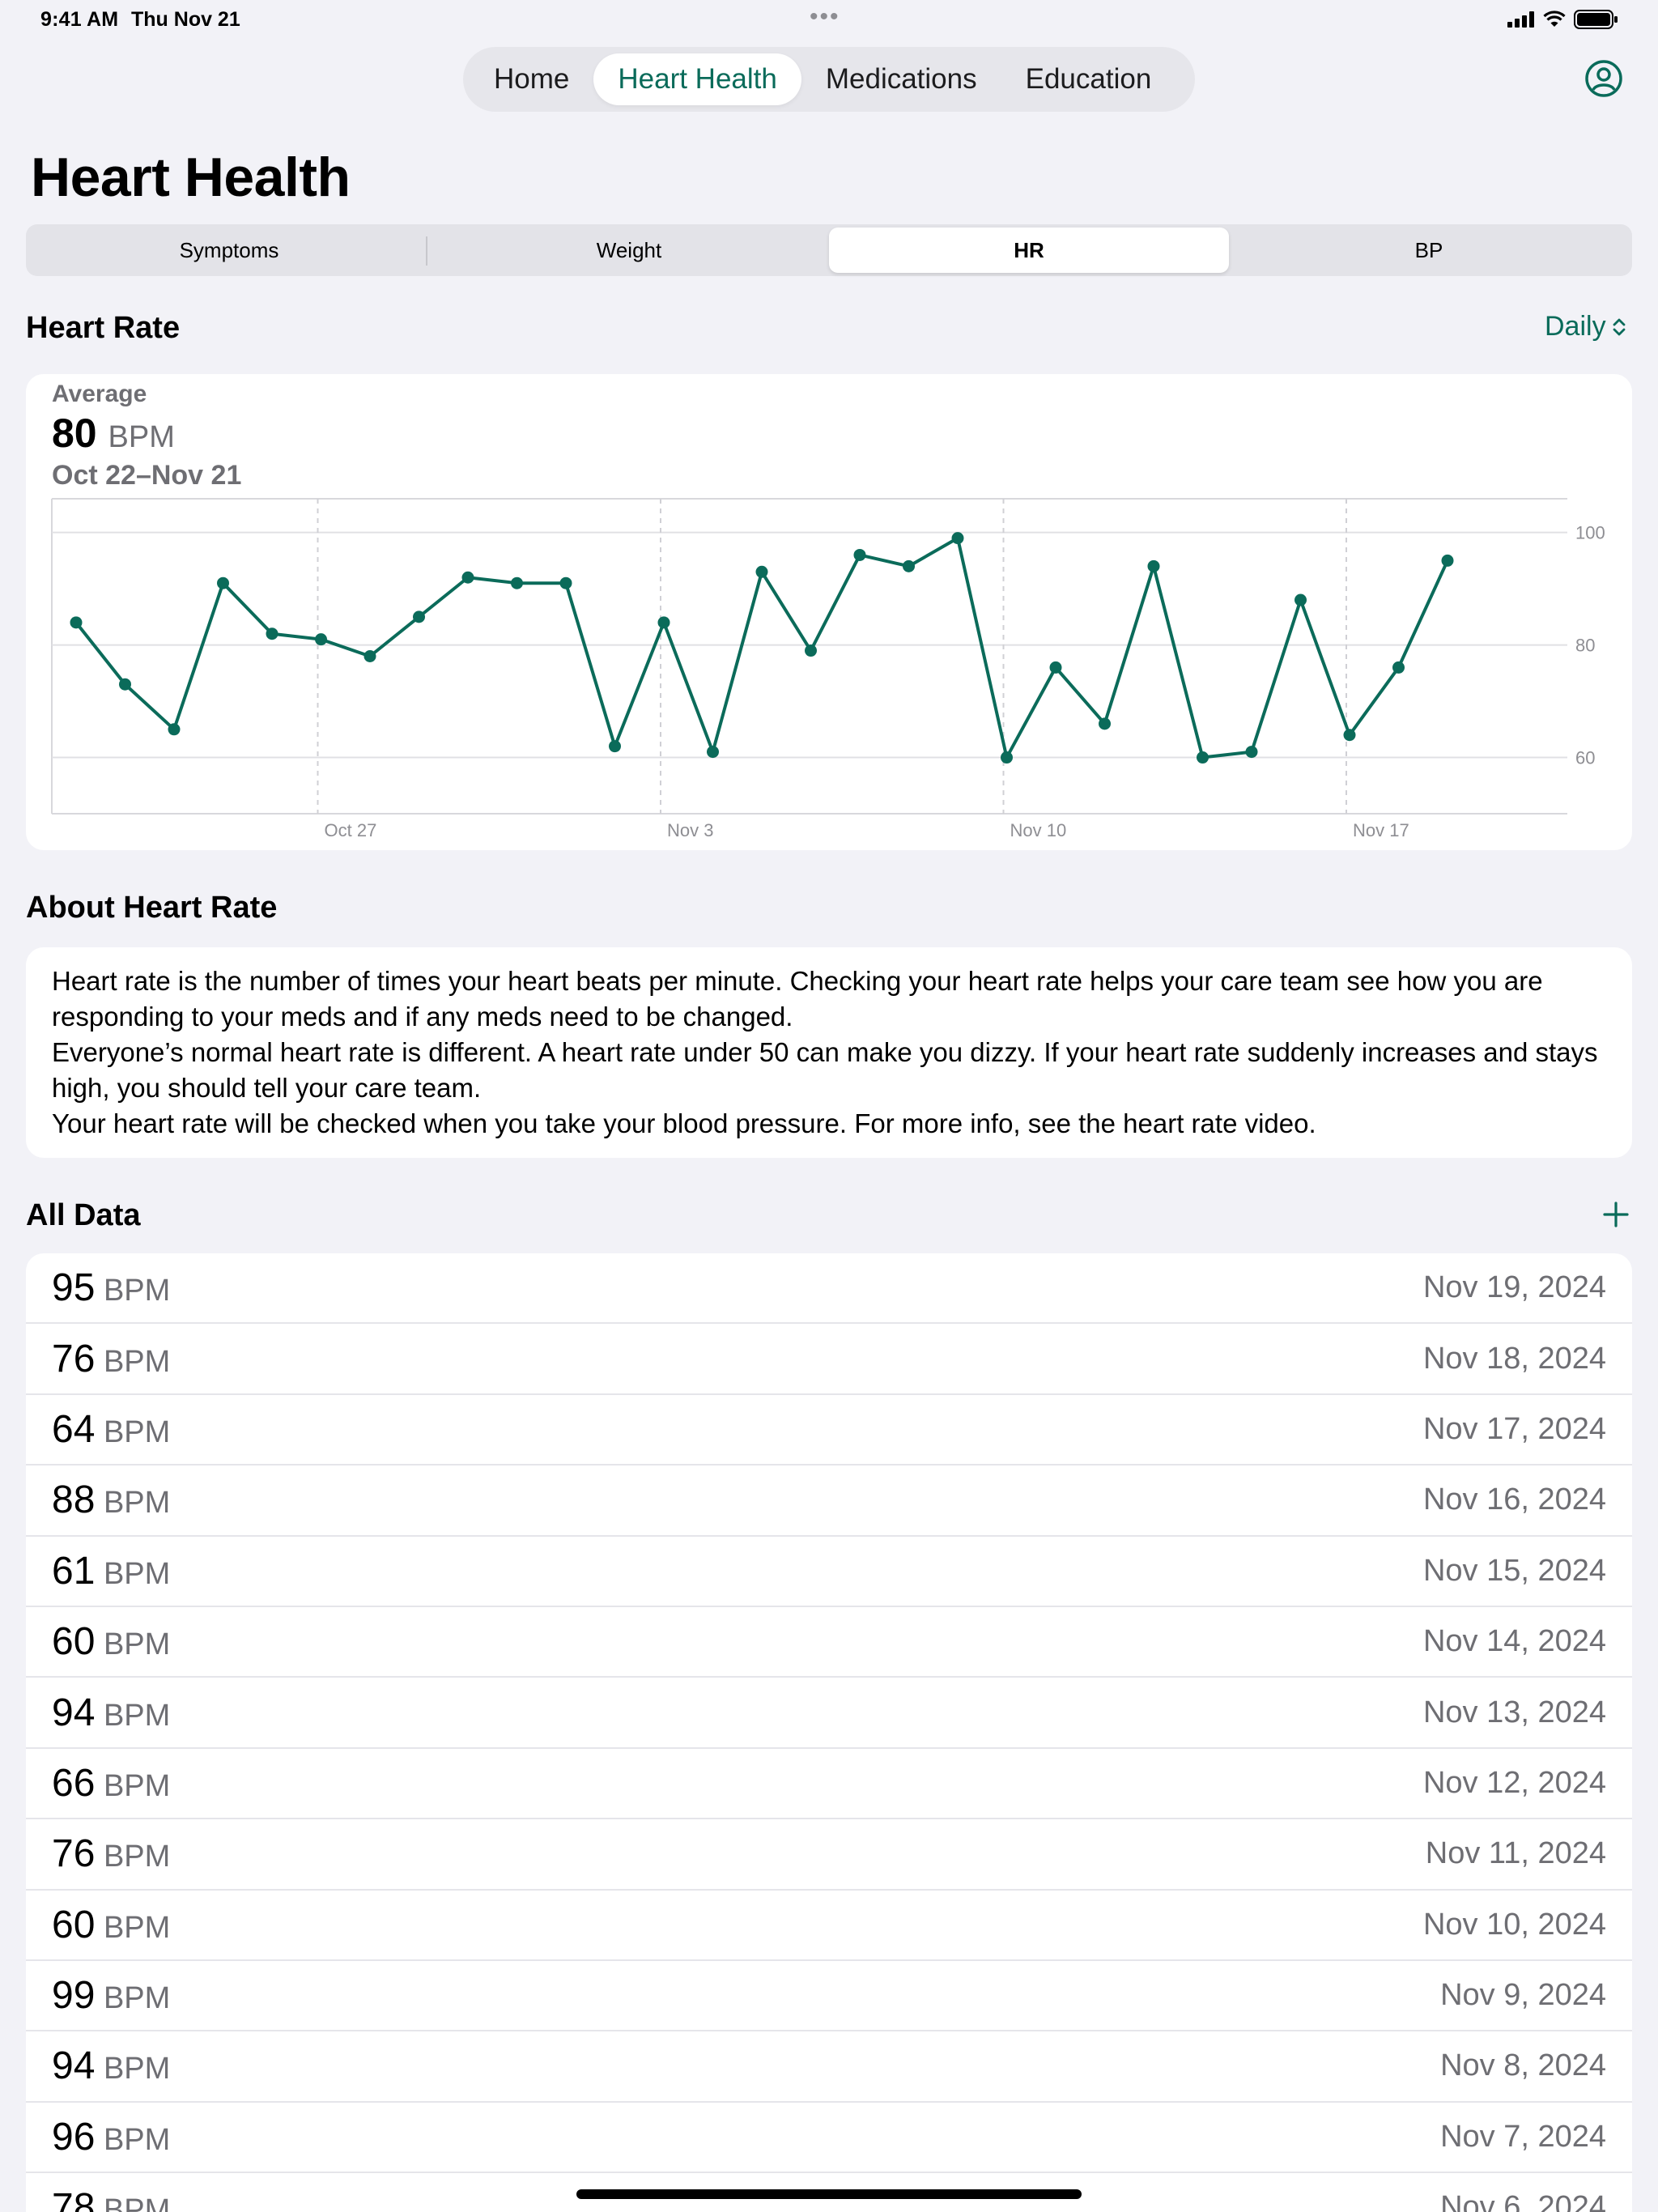  What do you see at coordinates (829, 1926) in the screenshot?
I see `data-row: 60 BPM Nov 10, 2024` at bounding box center [829, 1926].